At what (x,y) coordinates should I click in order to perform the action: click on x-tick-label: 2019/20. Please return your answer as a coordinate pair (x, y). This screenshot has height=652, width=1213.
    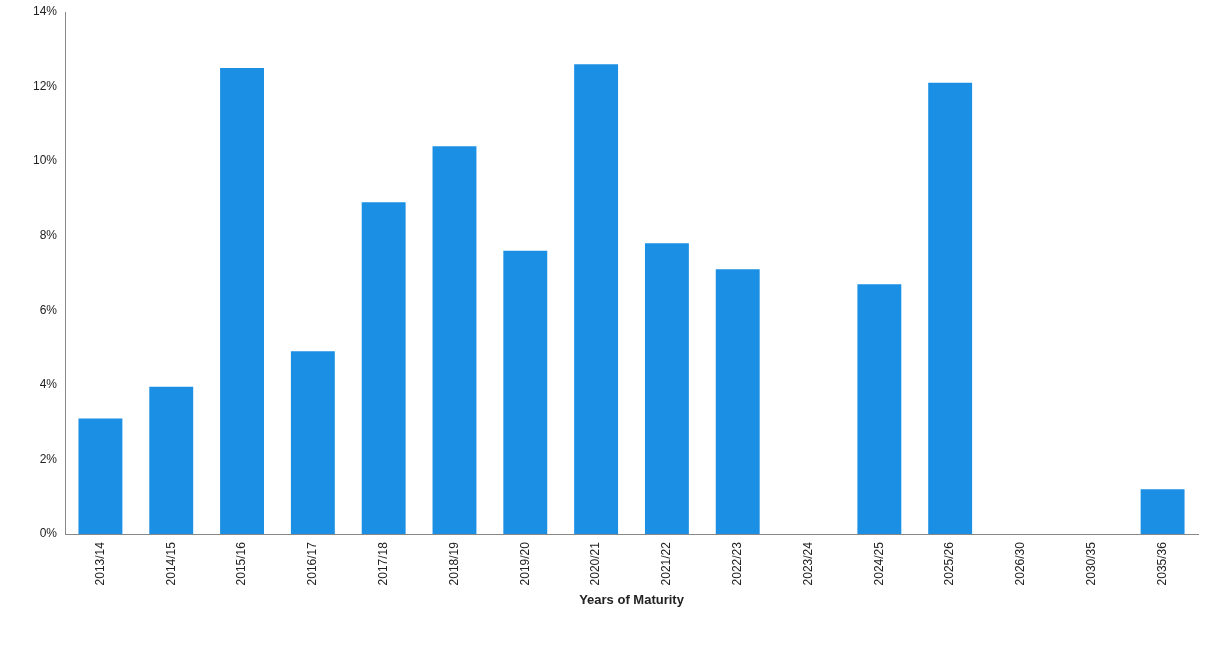
    Looking at the image, I should click on (524, 563).